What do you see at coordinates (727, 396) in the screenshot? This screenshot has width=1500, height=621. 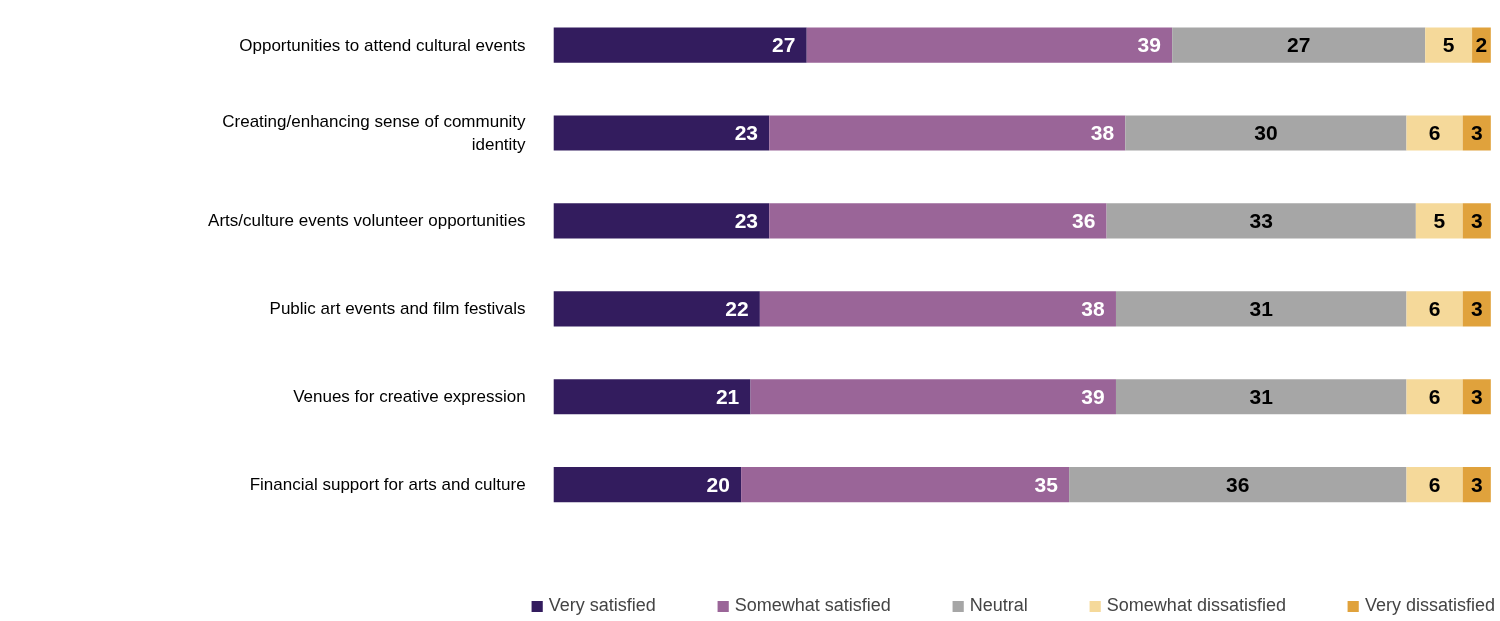 I see `data-label: 21` at bounding box center [727, 396].